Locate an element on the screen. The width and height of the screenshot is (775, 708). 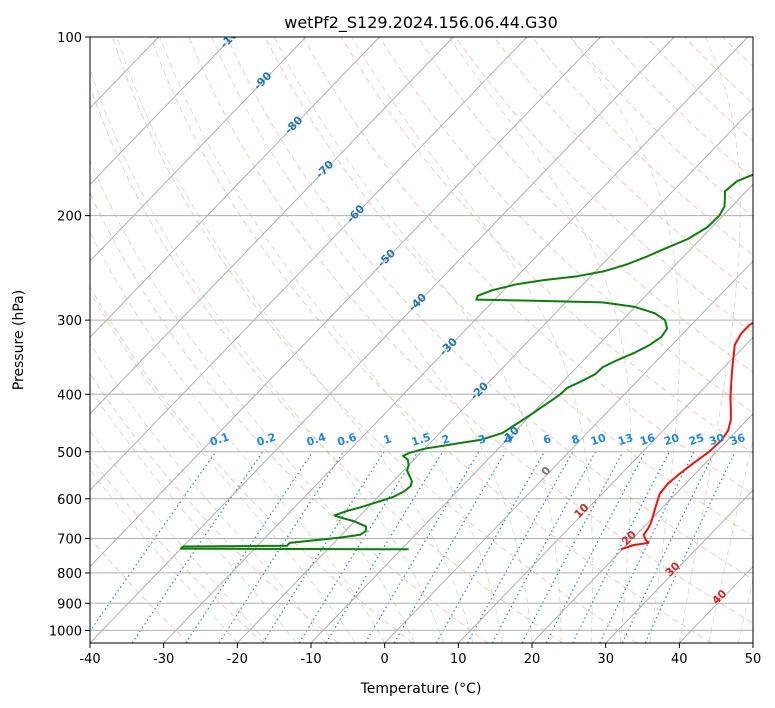
x-tick-label: 50 is located at coordinates (753, 659).